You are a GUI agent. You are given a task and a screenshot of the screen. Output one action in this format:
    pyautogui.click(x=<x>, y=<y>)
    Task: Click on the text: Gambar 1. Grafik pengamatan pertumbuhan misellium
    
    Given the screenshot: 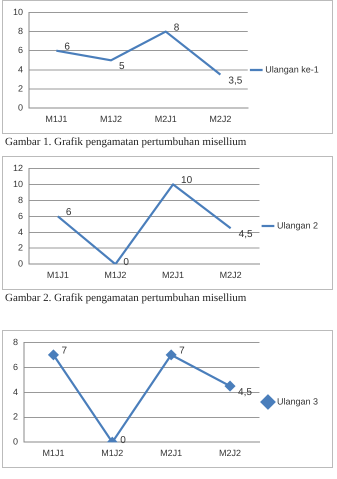 What is the action you would take?
    pyautogui.click(x=126, y=142)
    